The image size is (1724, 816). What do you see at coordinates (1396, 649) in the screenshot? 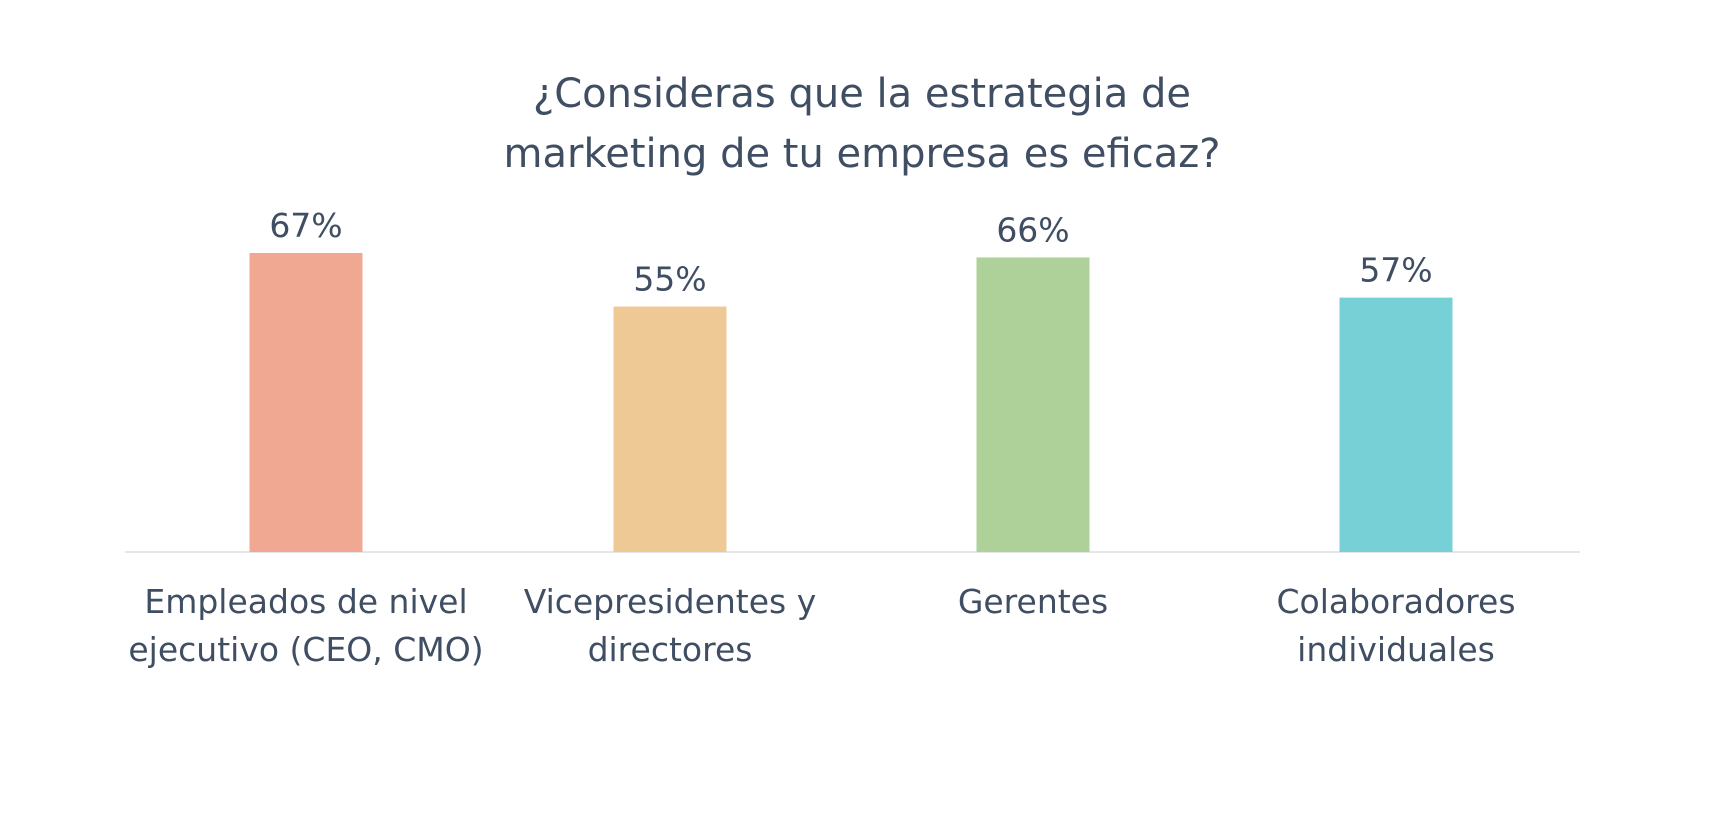
I see `category-label-4-line-2: individuales` at bounding box center [1396, 649].